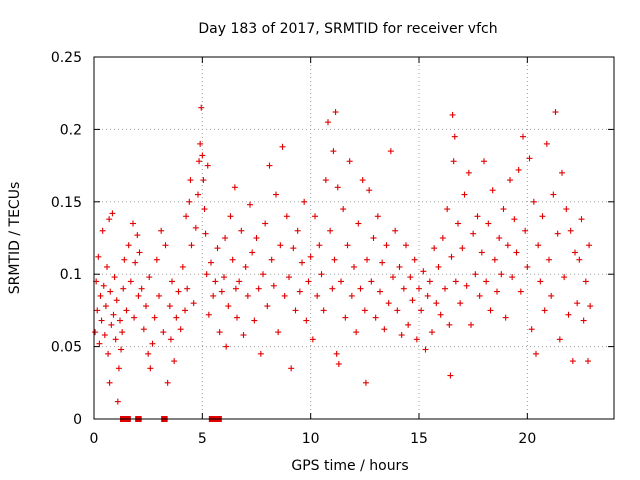  I want to click on x-tick-label: 5, so click(202, 439).